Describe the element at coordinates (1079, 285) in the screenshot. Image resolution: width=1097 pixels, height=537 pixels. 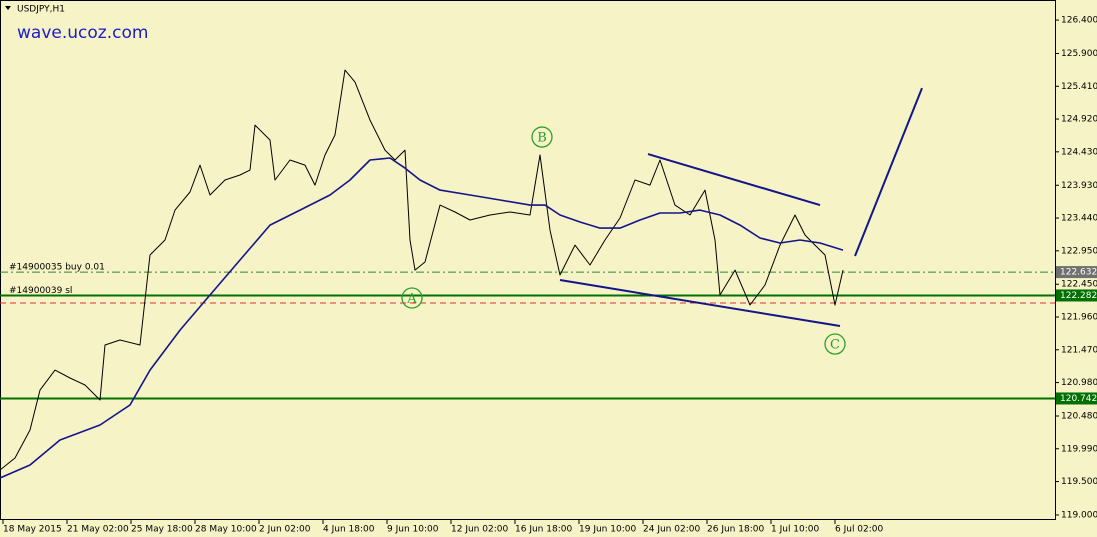
I see `y-tick-label: 122.450` at that location.